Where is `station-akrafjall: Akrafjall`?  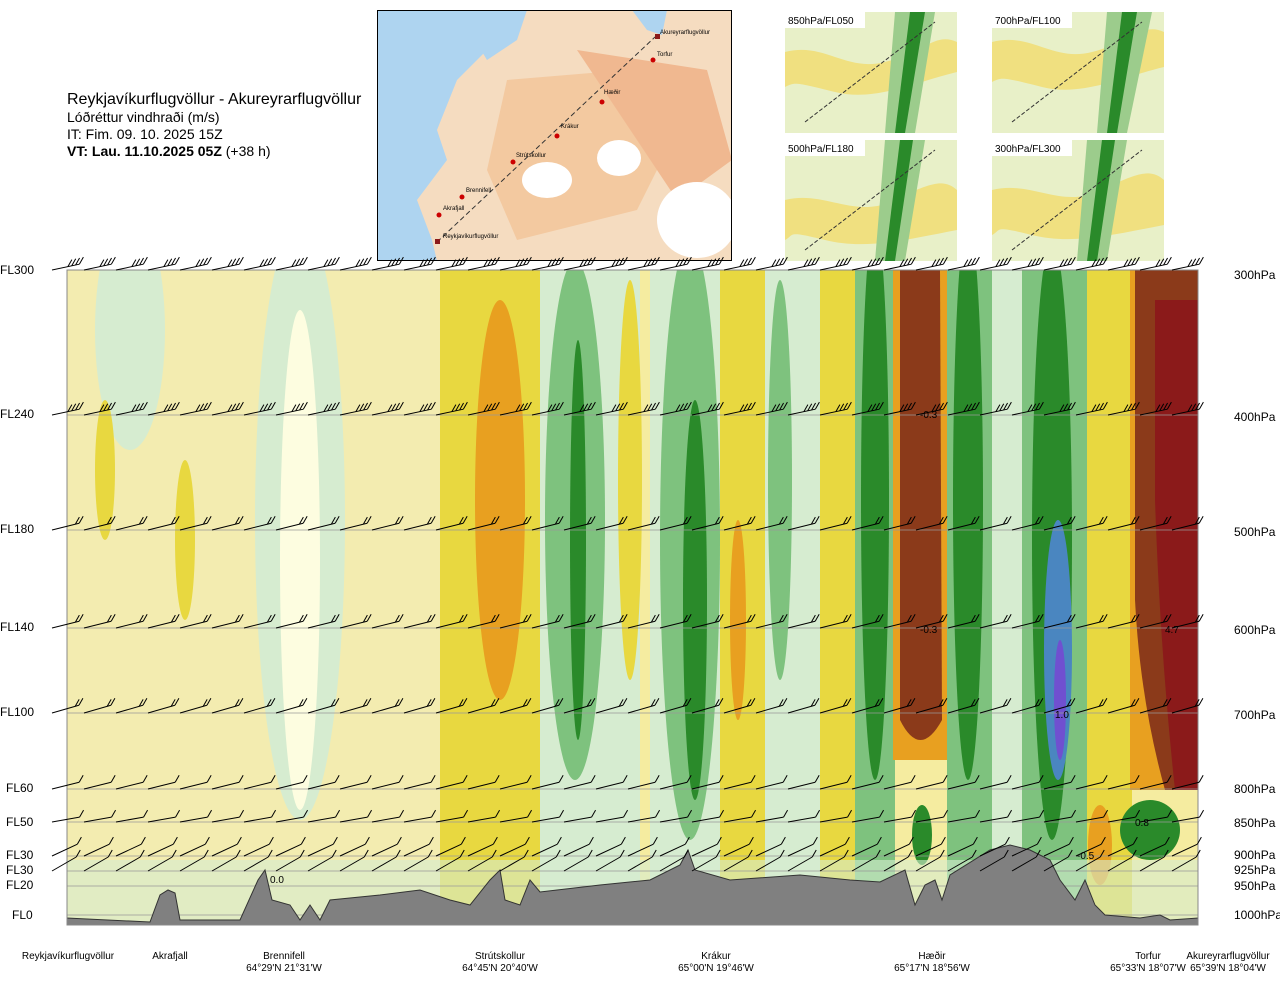
station-akrafjall: Akrafjall is located at coordinates (170, 957).